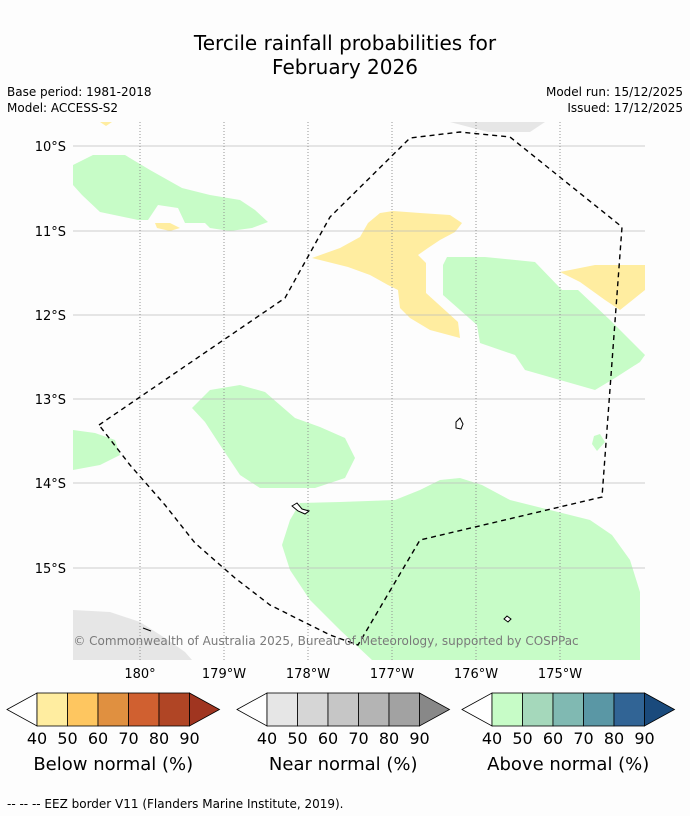  Describe the element at coordinates (598, 442) in the screenshot. I see `above-normal-region-small` at that location.